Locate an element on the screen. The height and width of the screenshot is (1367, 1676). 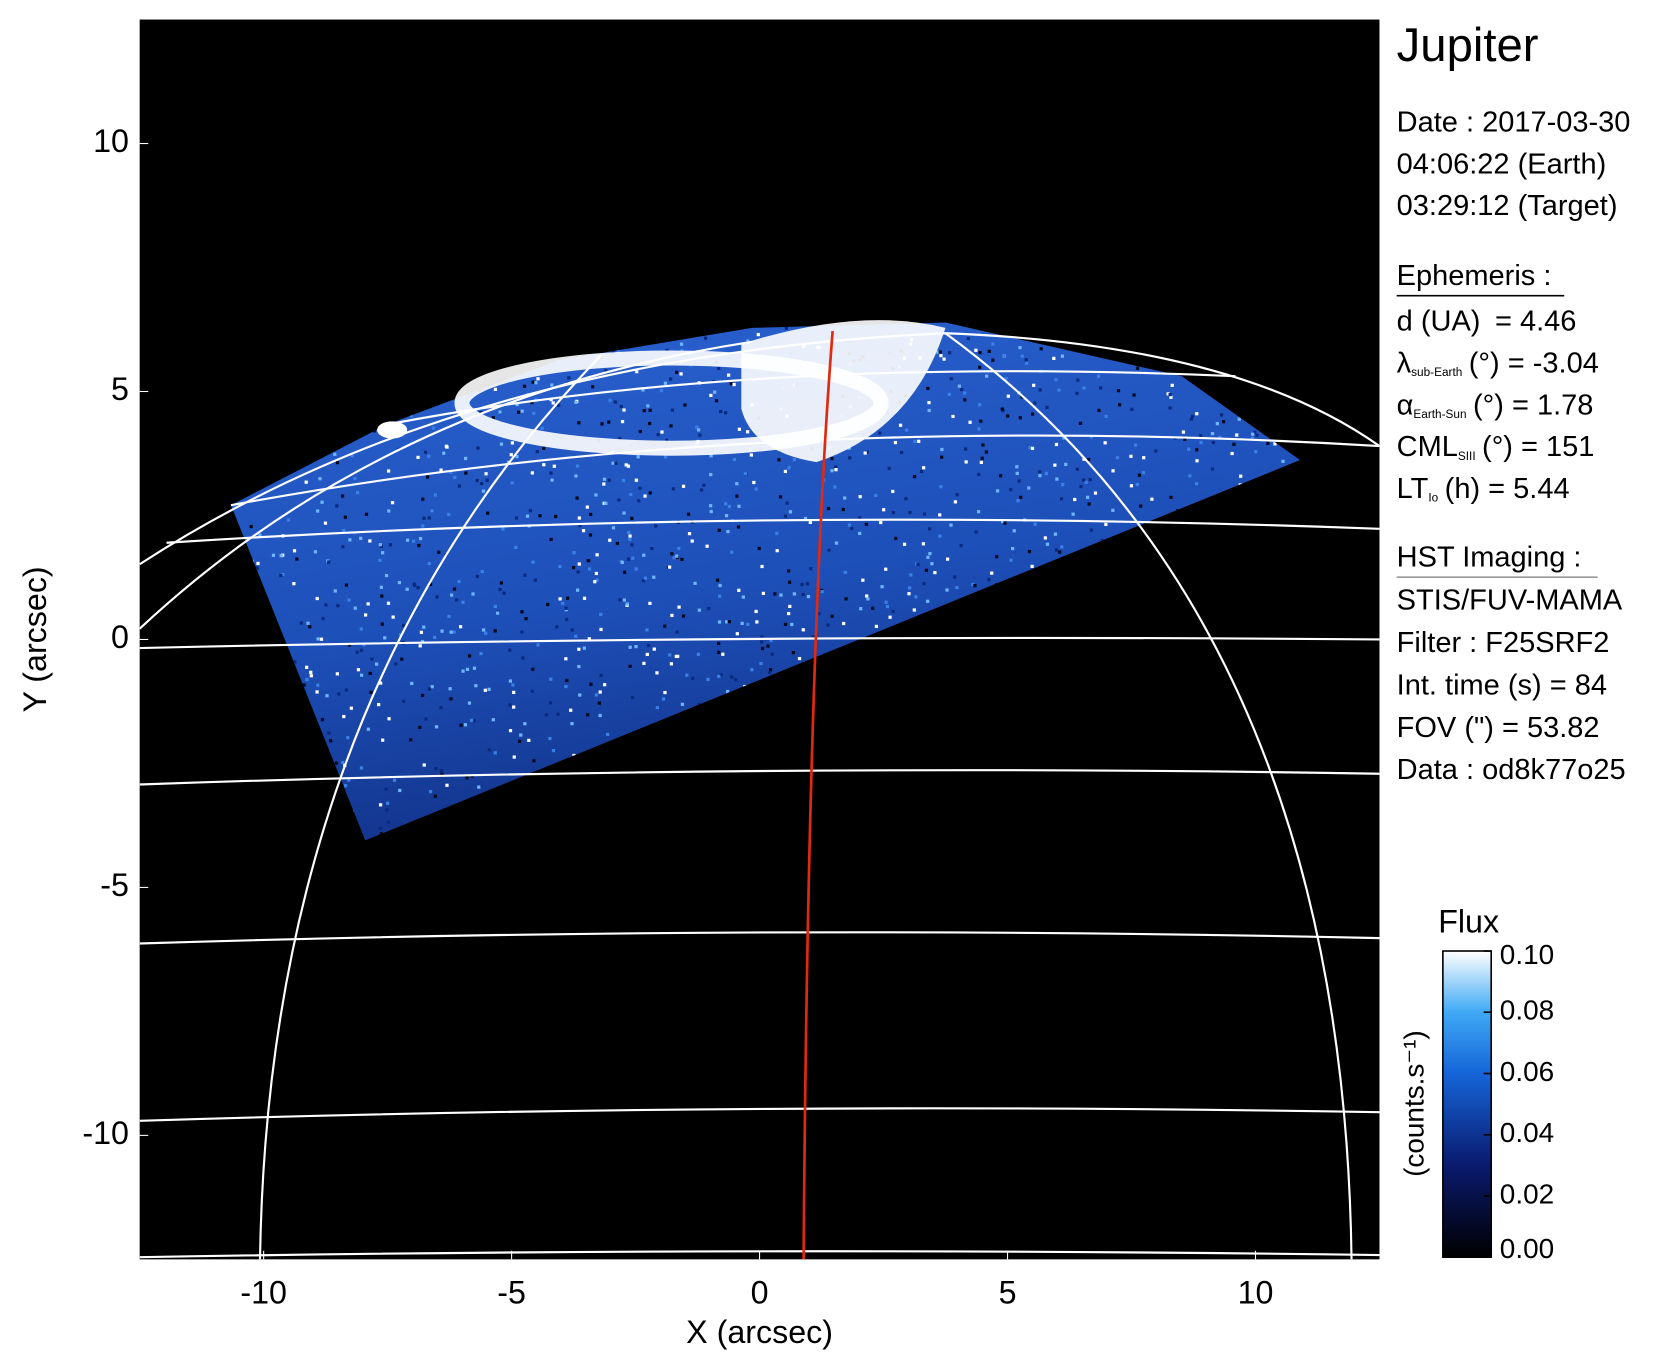
ephemeris-value: (h) = 5.44 is located at coordinates (1507, 489).